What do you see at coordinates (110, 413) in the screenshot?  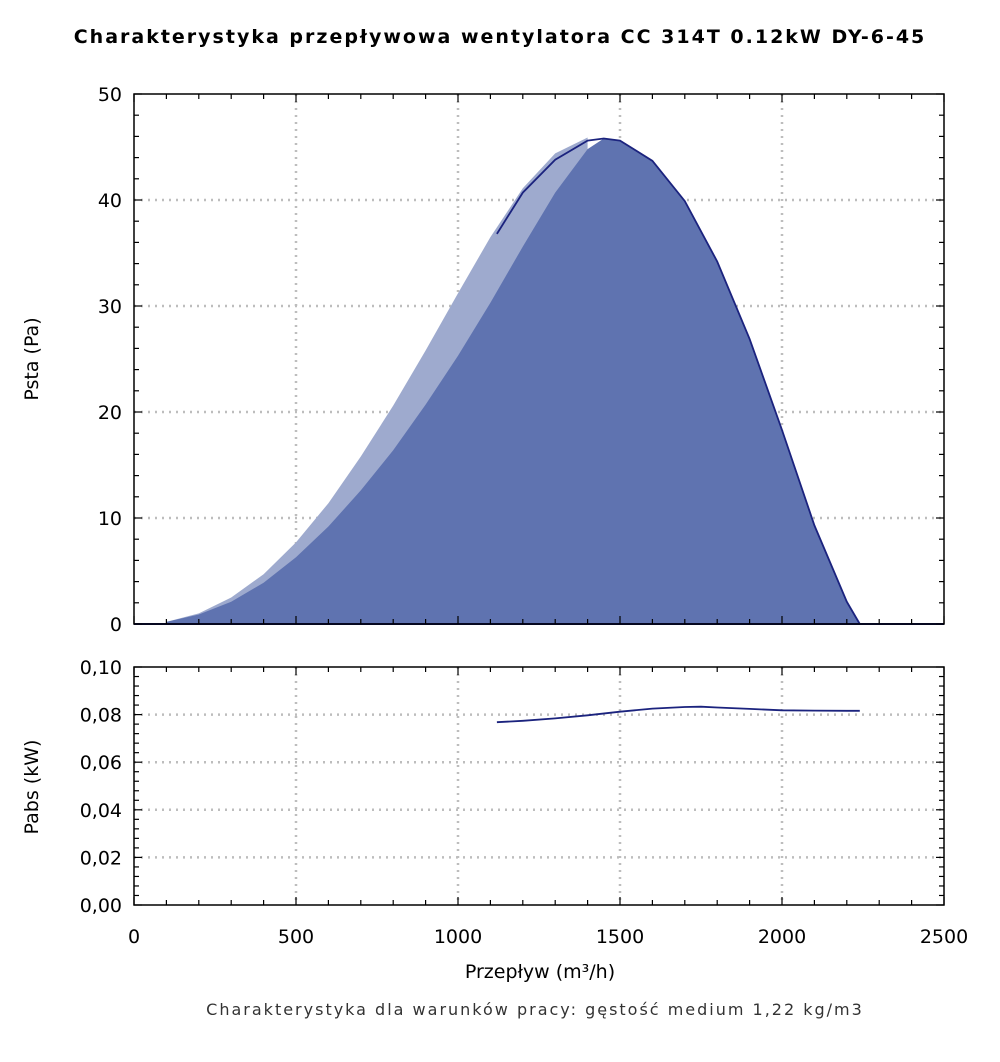 I see `pressure-ytick-label: 20` at bounding box center [110, 413].